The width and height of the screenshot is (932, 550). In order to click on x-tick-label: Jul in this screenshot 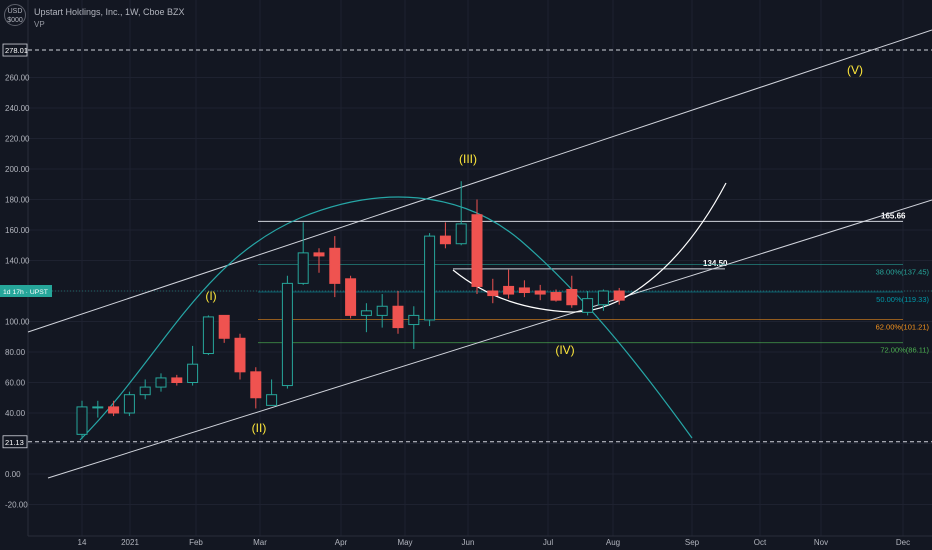, I will do `click(548, 542)`.